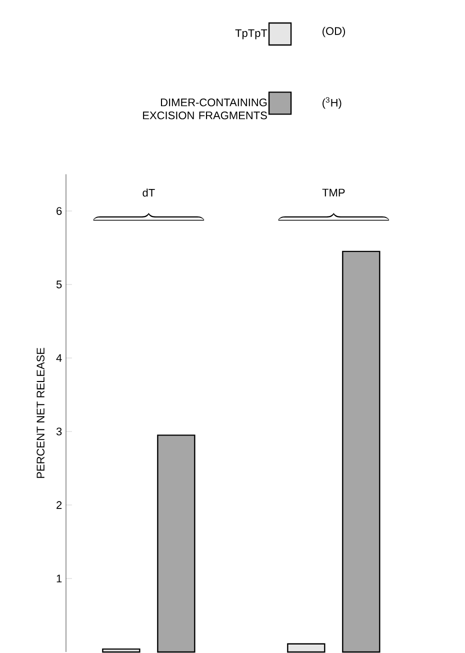 This screenshot has height=653, width=465. What do you see at coordinates (59, 432) in the screenshot?
I see `y-tick-label: 3` at bounding box center [59, 432].